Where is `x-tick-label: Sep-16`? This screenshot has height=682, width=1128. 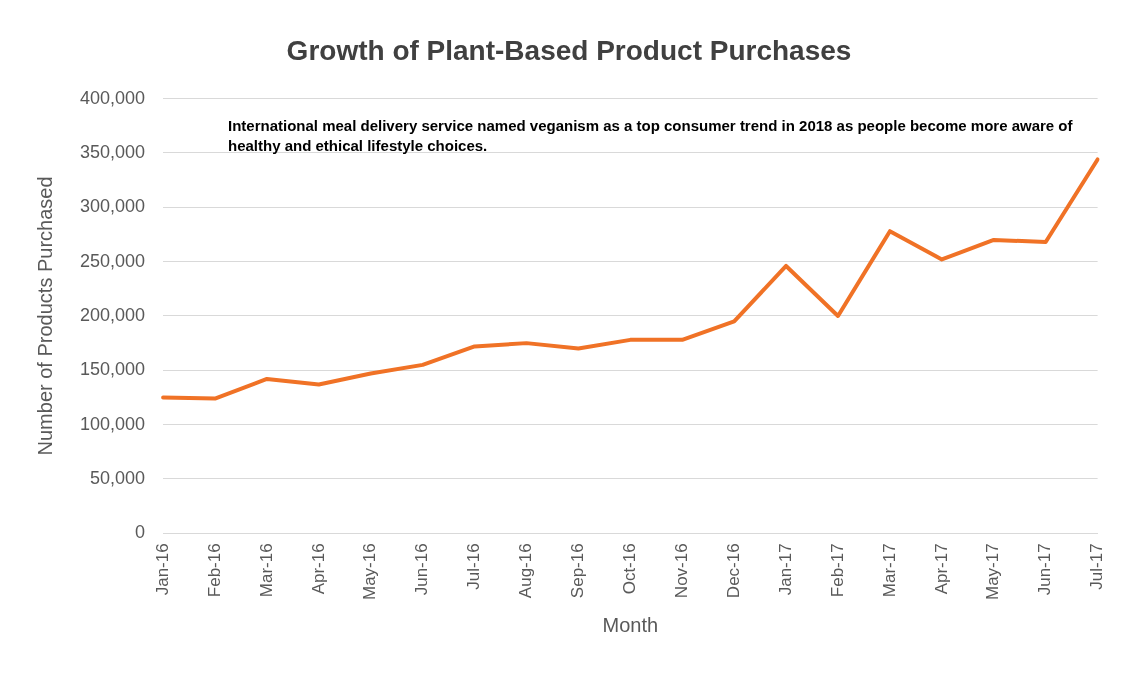
x-tick-label: Sep-16 is located at coordinates (578, 571).